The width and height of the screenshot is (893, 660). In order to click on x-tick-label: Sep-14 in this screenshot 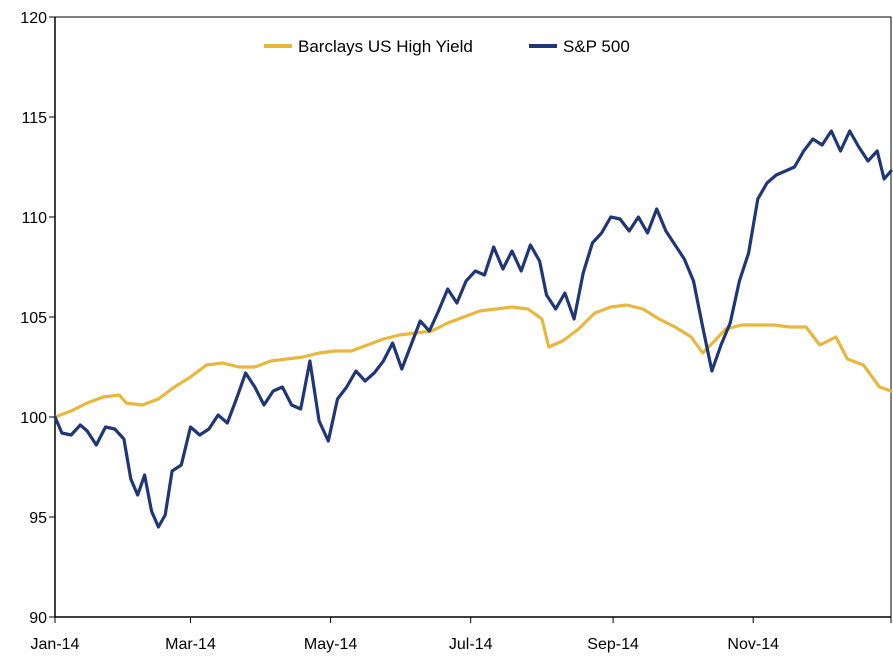, I will do `click(613, 644)`.